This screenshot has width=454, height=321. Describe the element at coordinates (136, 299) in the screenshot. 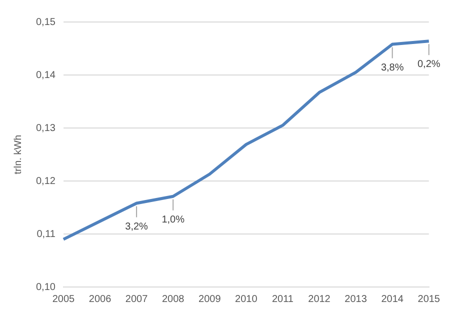

I see `x-tick-label: 2007` at that location.